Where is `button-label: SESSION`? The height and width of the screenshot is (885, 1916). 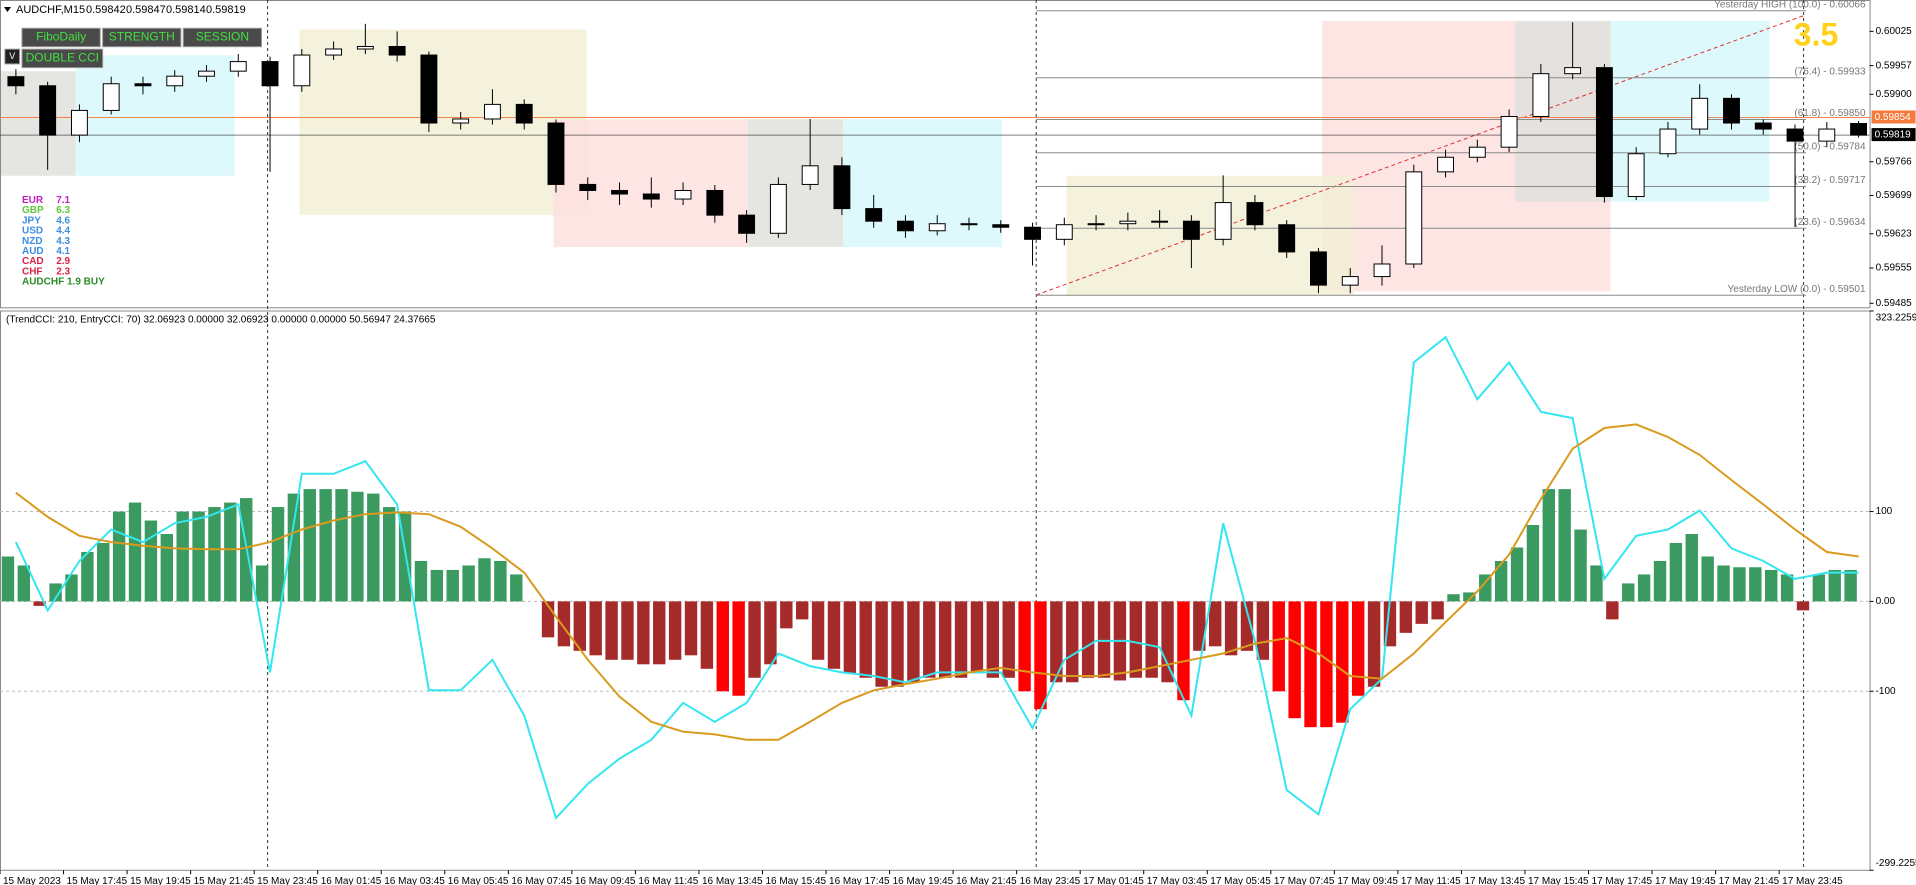
button-label: SESSION is located at coordinates (222, 37).